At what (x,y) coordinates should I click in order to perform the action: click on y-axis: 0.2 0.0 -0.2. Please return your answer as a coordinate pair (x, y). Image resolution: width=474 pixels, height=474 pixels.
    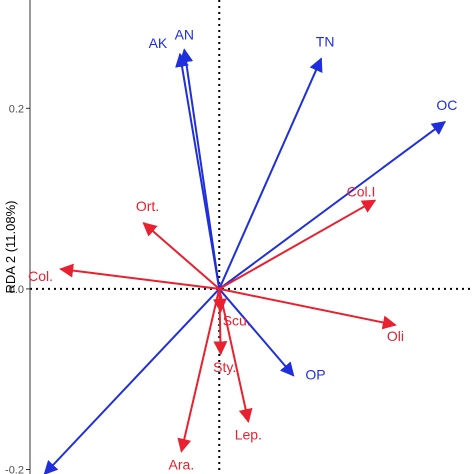
    Looking at the image, I should click on (18, 237).